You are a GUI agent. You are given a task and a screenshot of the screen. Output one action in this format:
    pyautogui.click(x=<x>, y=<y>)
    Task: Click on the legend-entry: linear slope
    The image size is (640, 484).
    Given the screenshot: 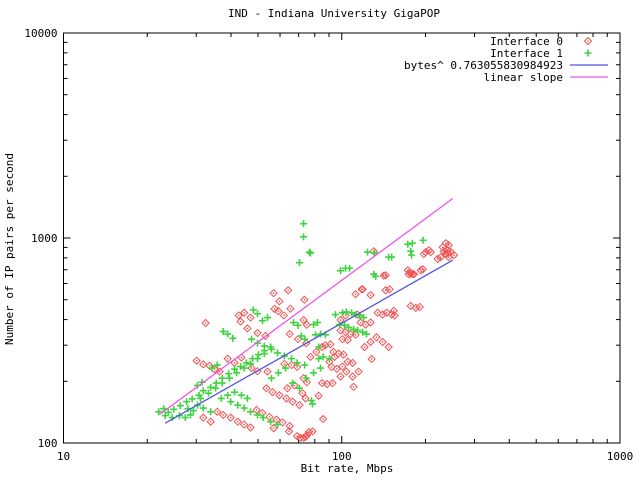 What is the action you would take?
    pyautogui.click(x=546, y=77)
    